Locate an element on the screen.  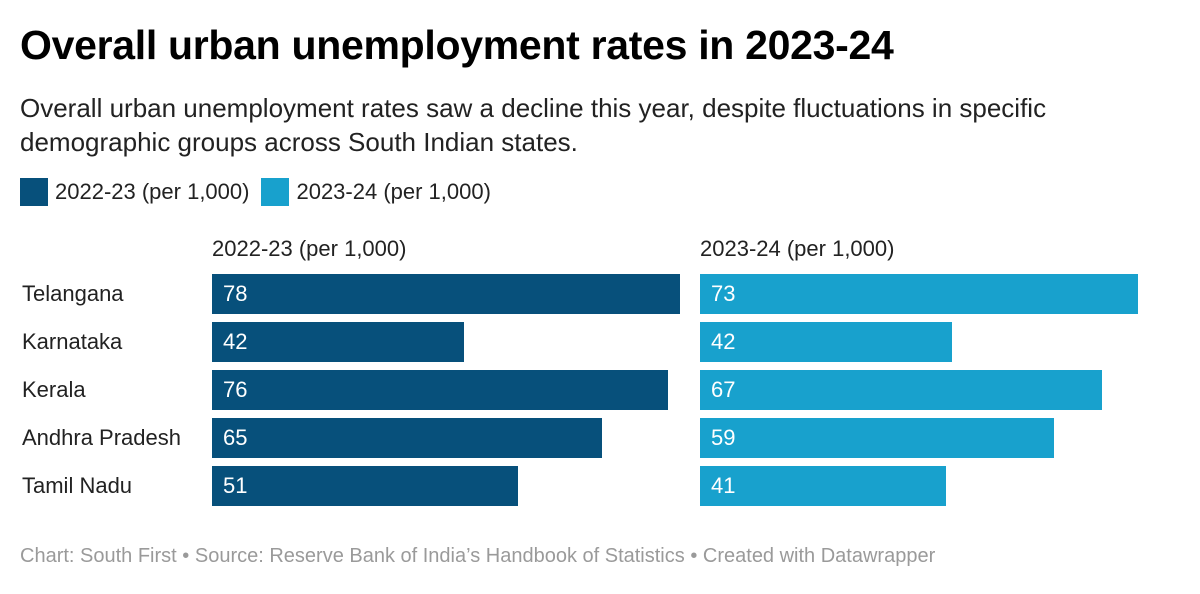
legend: 2022-23 (per 1,000) 2023-24 (per 1,000) is located at coordinates (261, 192).